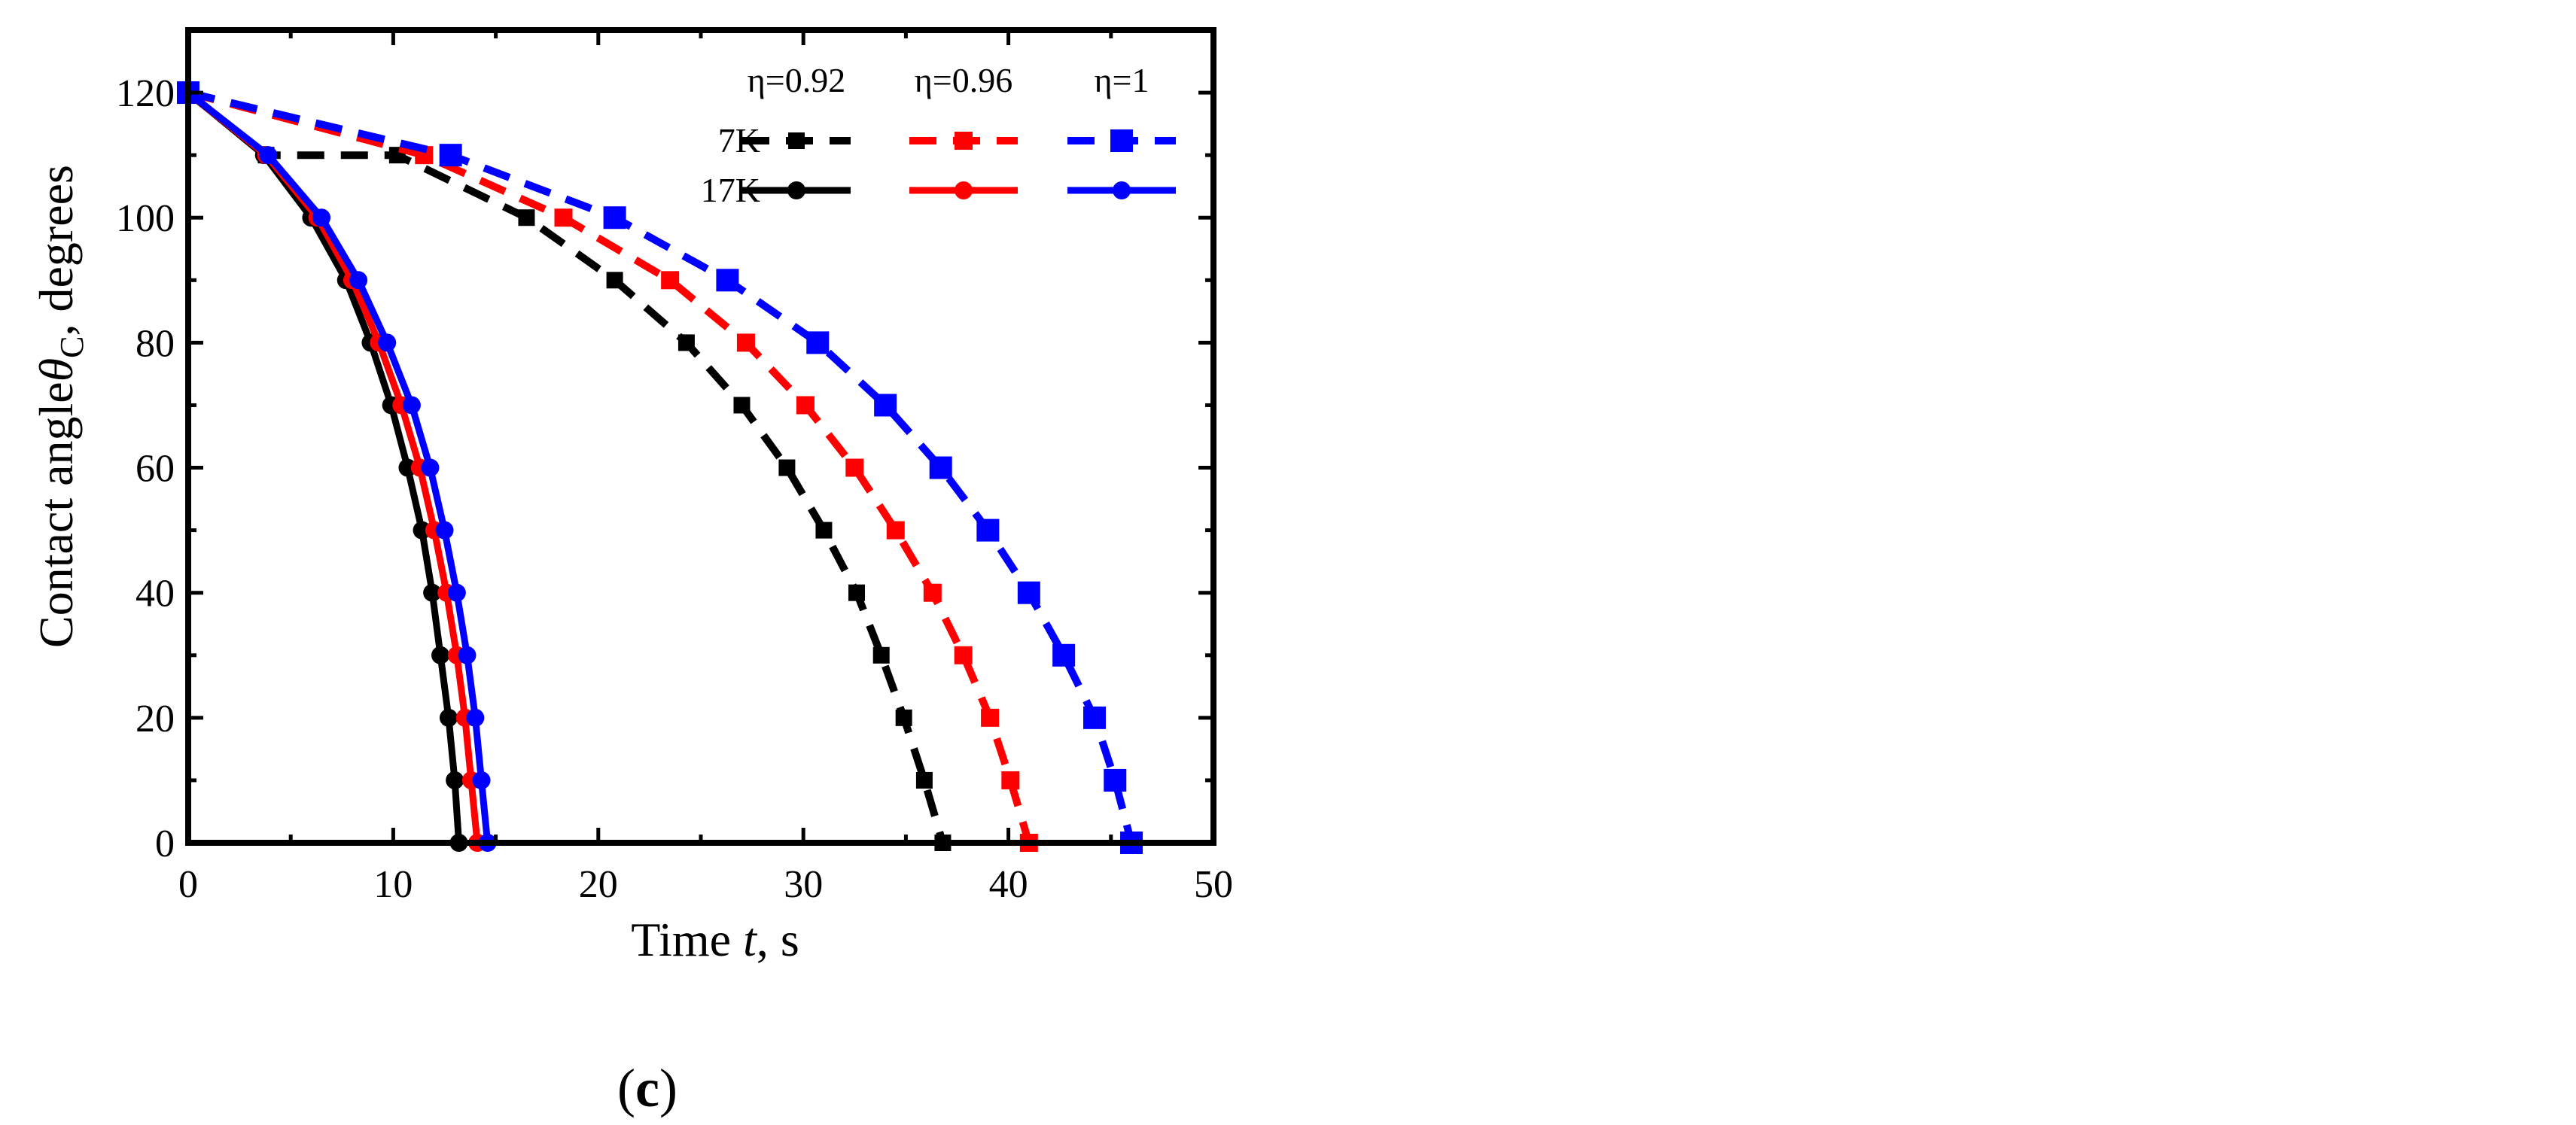 The image size is (2576, 1125). I want to click on x-tick-label: 50, so click(1213, 885).